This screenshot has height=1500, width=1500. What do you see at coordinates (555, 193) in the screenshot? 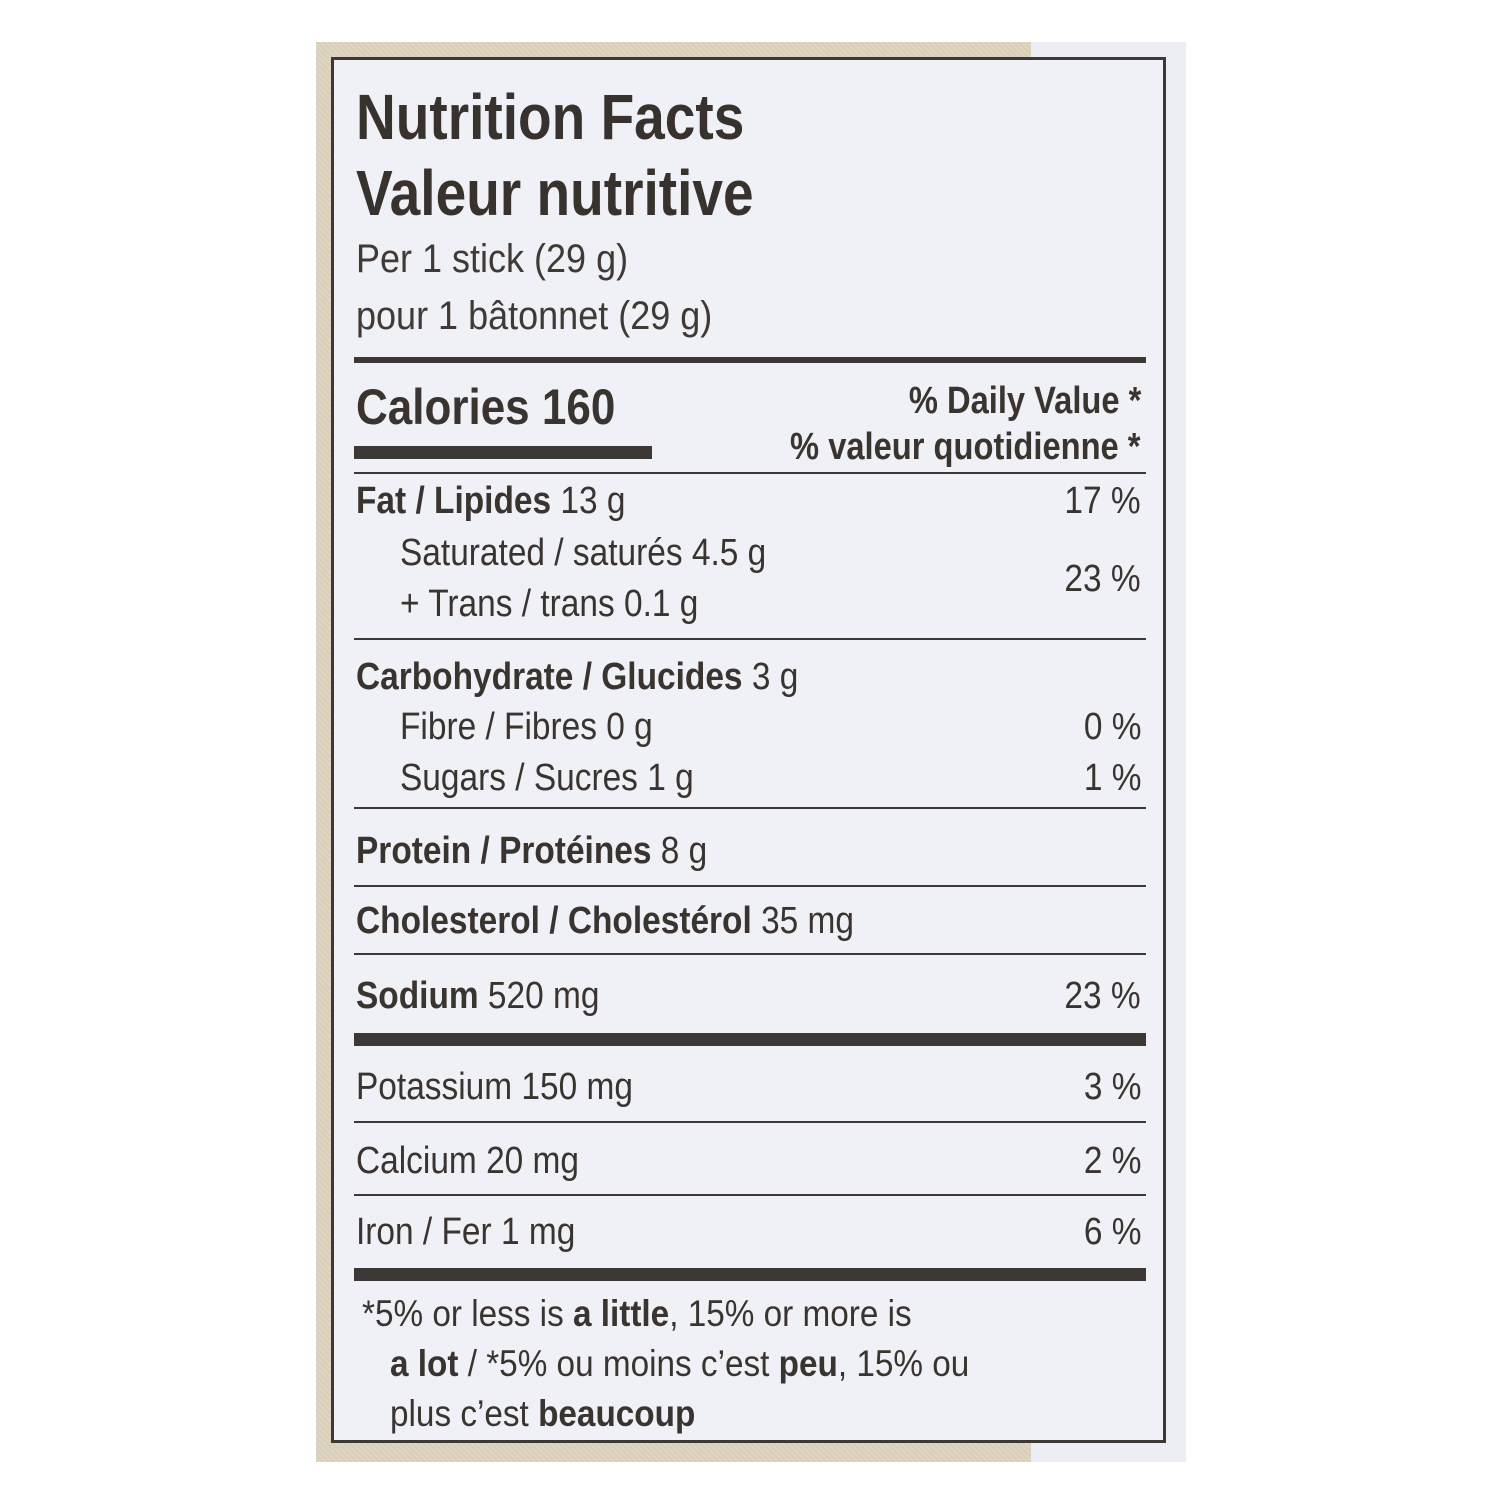
I see `title-french: Valeur nutritive` at bounding box center [555, 193].